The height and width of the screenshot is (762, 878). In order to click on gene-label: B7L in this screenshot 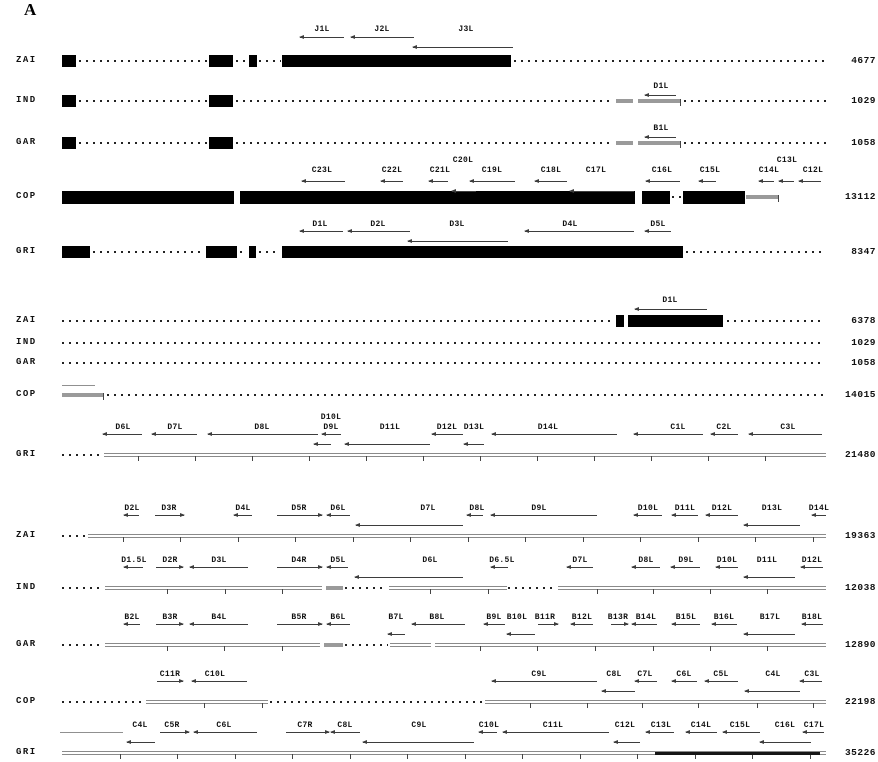, I will do `click(396, 617)`.